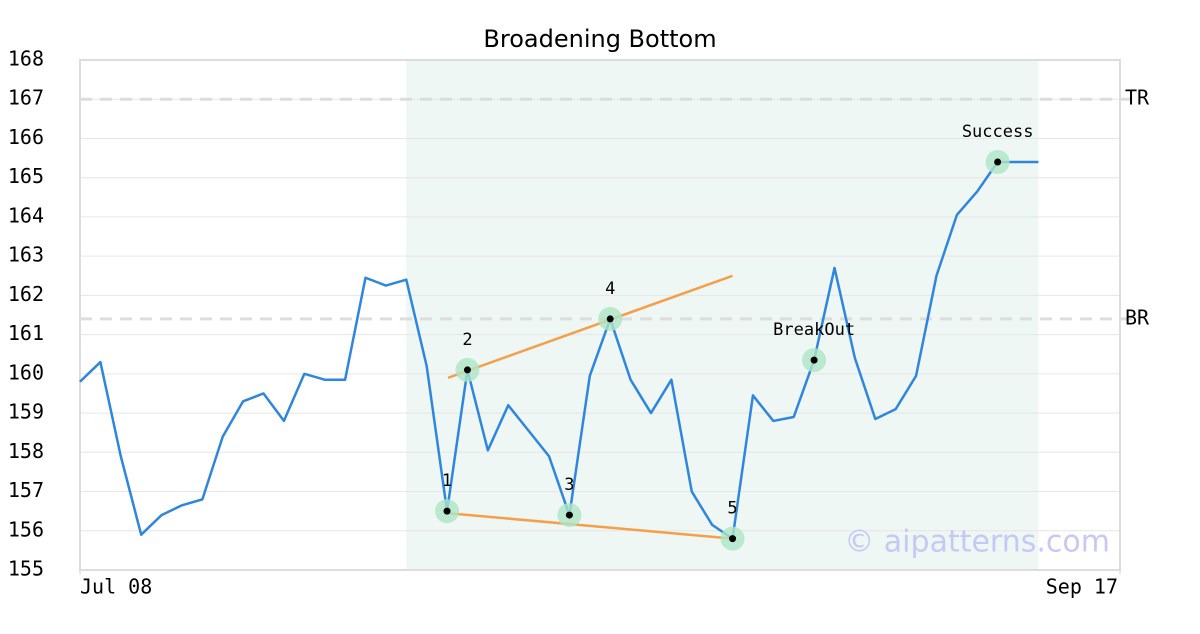 The image size is (1200, 634). Describe the element at coordinates (26, 529) in the screenshot. I see `y-tick-label: 156` at that location.